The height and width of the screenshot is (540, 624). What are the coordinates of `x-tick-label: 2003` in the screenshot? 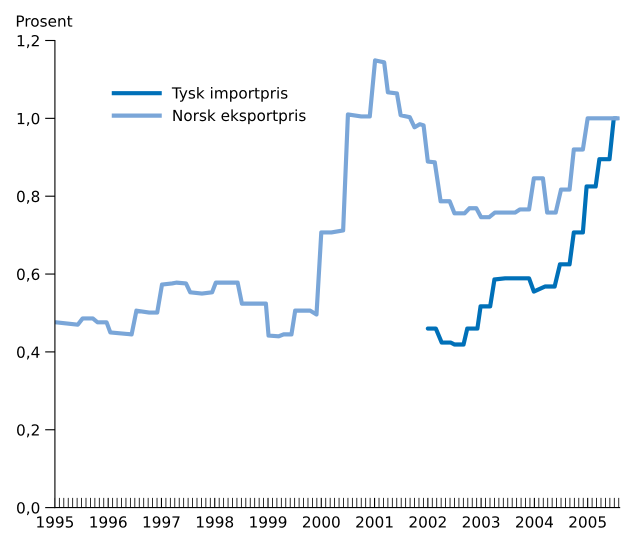 It's located at (481, 522).